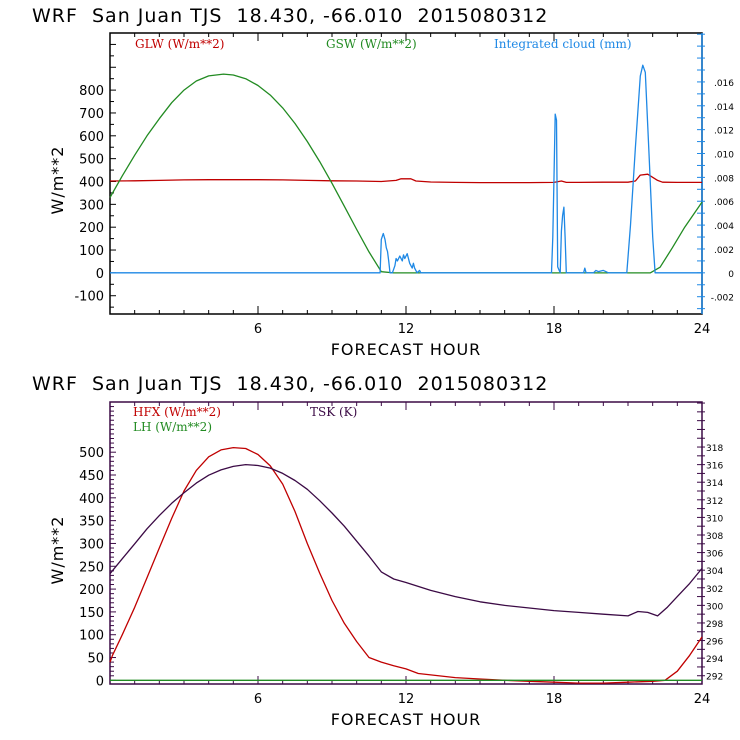  I want to click on y-tick-label: 700, so click(91, 114).